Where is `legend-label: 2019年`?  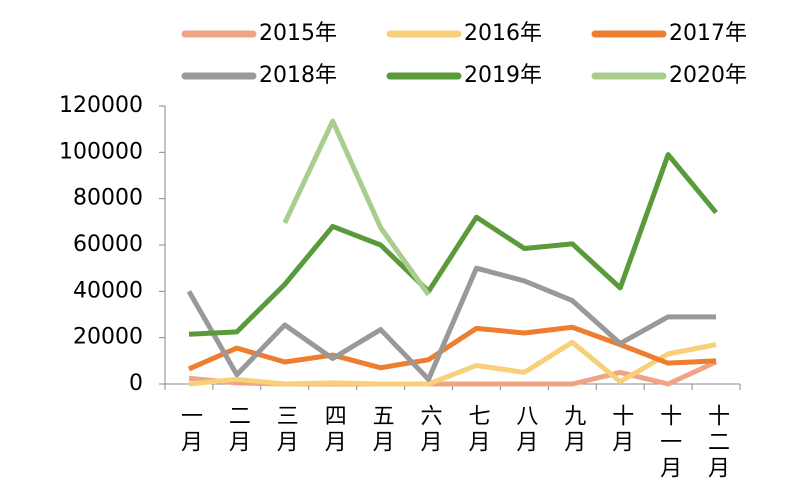
legend-label: 2019年 is located at coordinates (503, 75).